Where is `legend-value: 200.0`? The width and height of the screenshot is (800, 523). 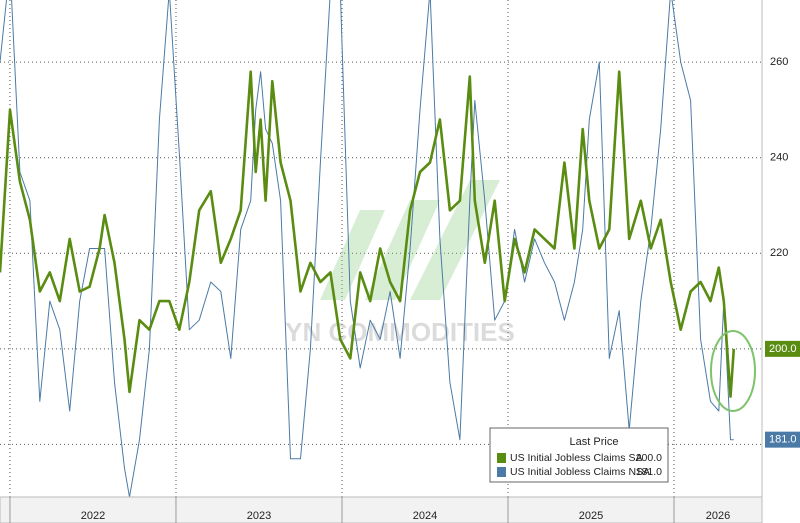
legend-value: 200.0 is located at coordinates (649, 458).